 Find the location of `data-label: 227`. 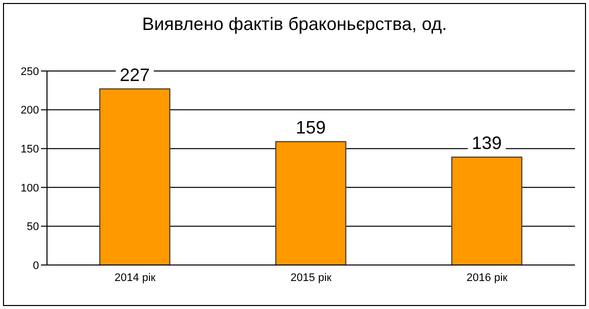

data-label: 227 is located at coordinates (135, 74).